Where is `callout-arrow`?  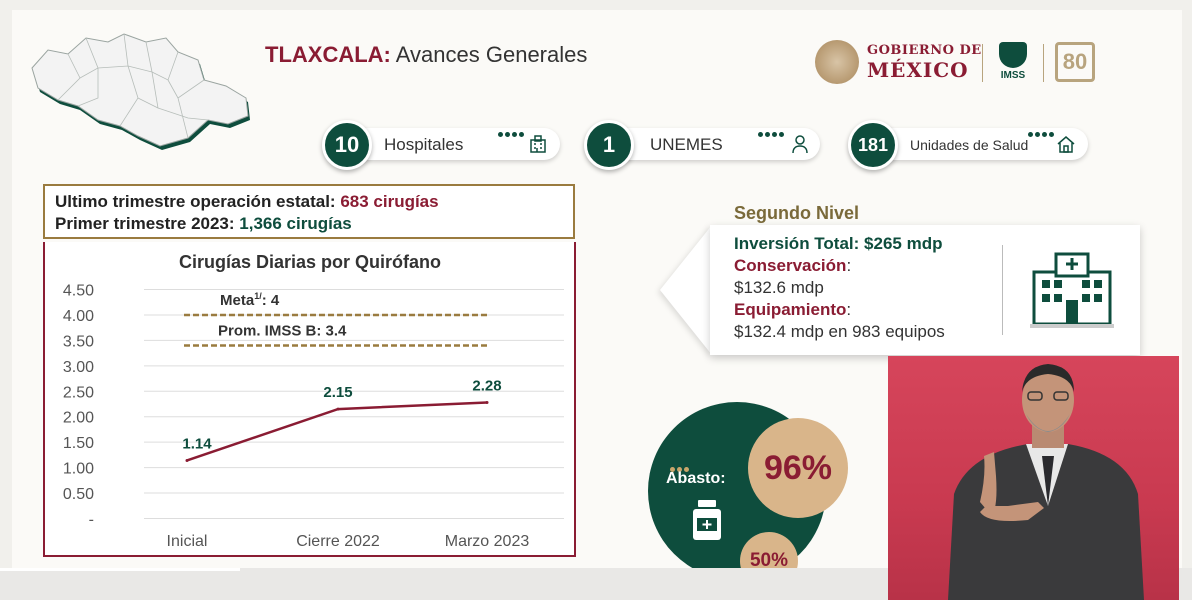 callout-arrow is located at coordinates (686, 290).